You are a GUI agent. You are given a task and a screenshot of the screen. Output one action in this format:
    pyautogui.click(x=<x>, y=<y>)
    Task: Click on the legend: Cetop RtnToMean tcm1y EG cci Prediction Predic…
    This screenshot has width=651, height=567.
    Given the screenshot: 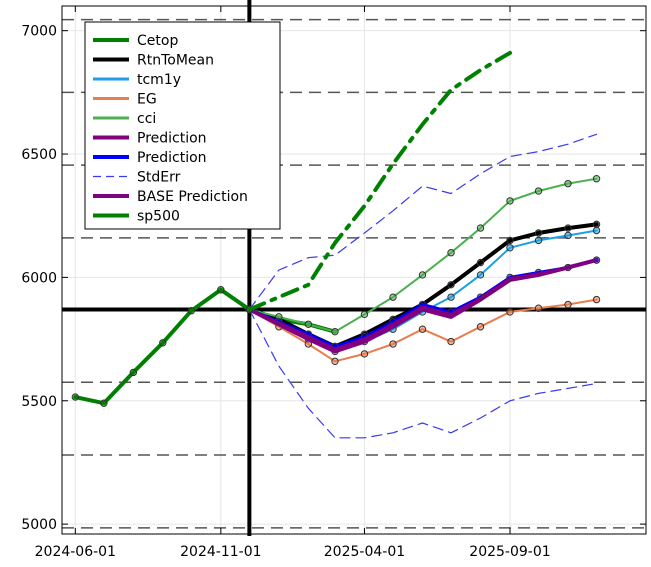 What is the action you would take?
    pyautogui.click(x=182, y=125)
    